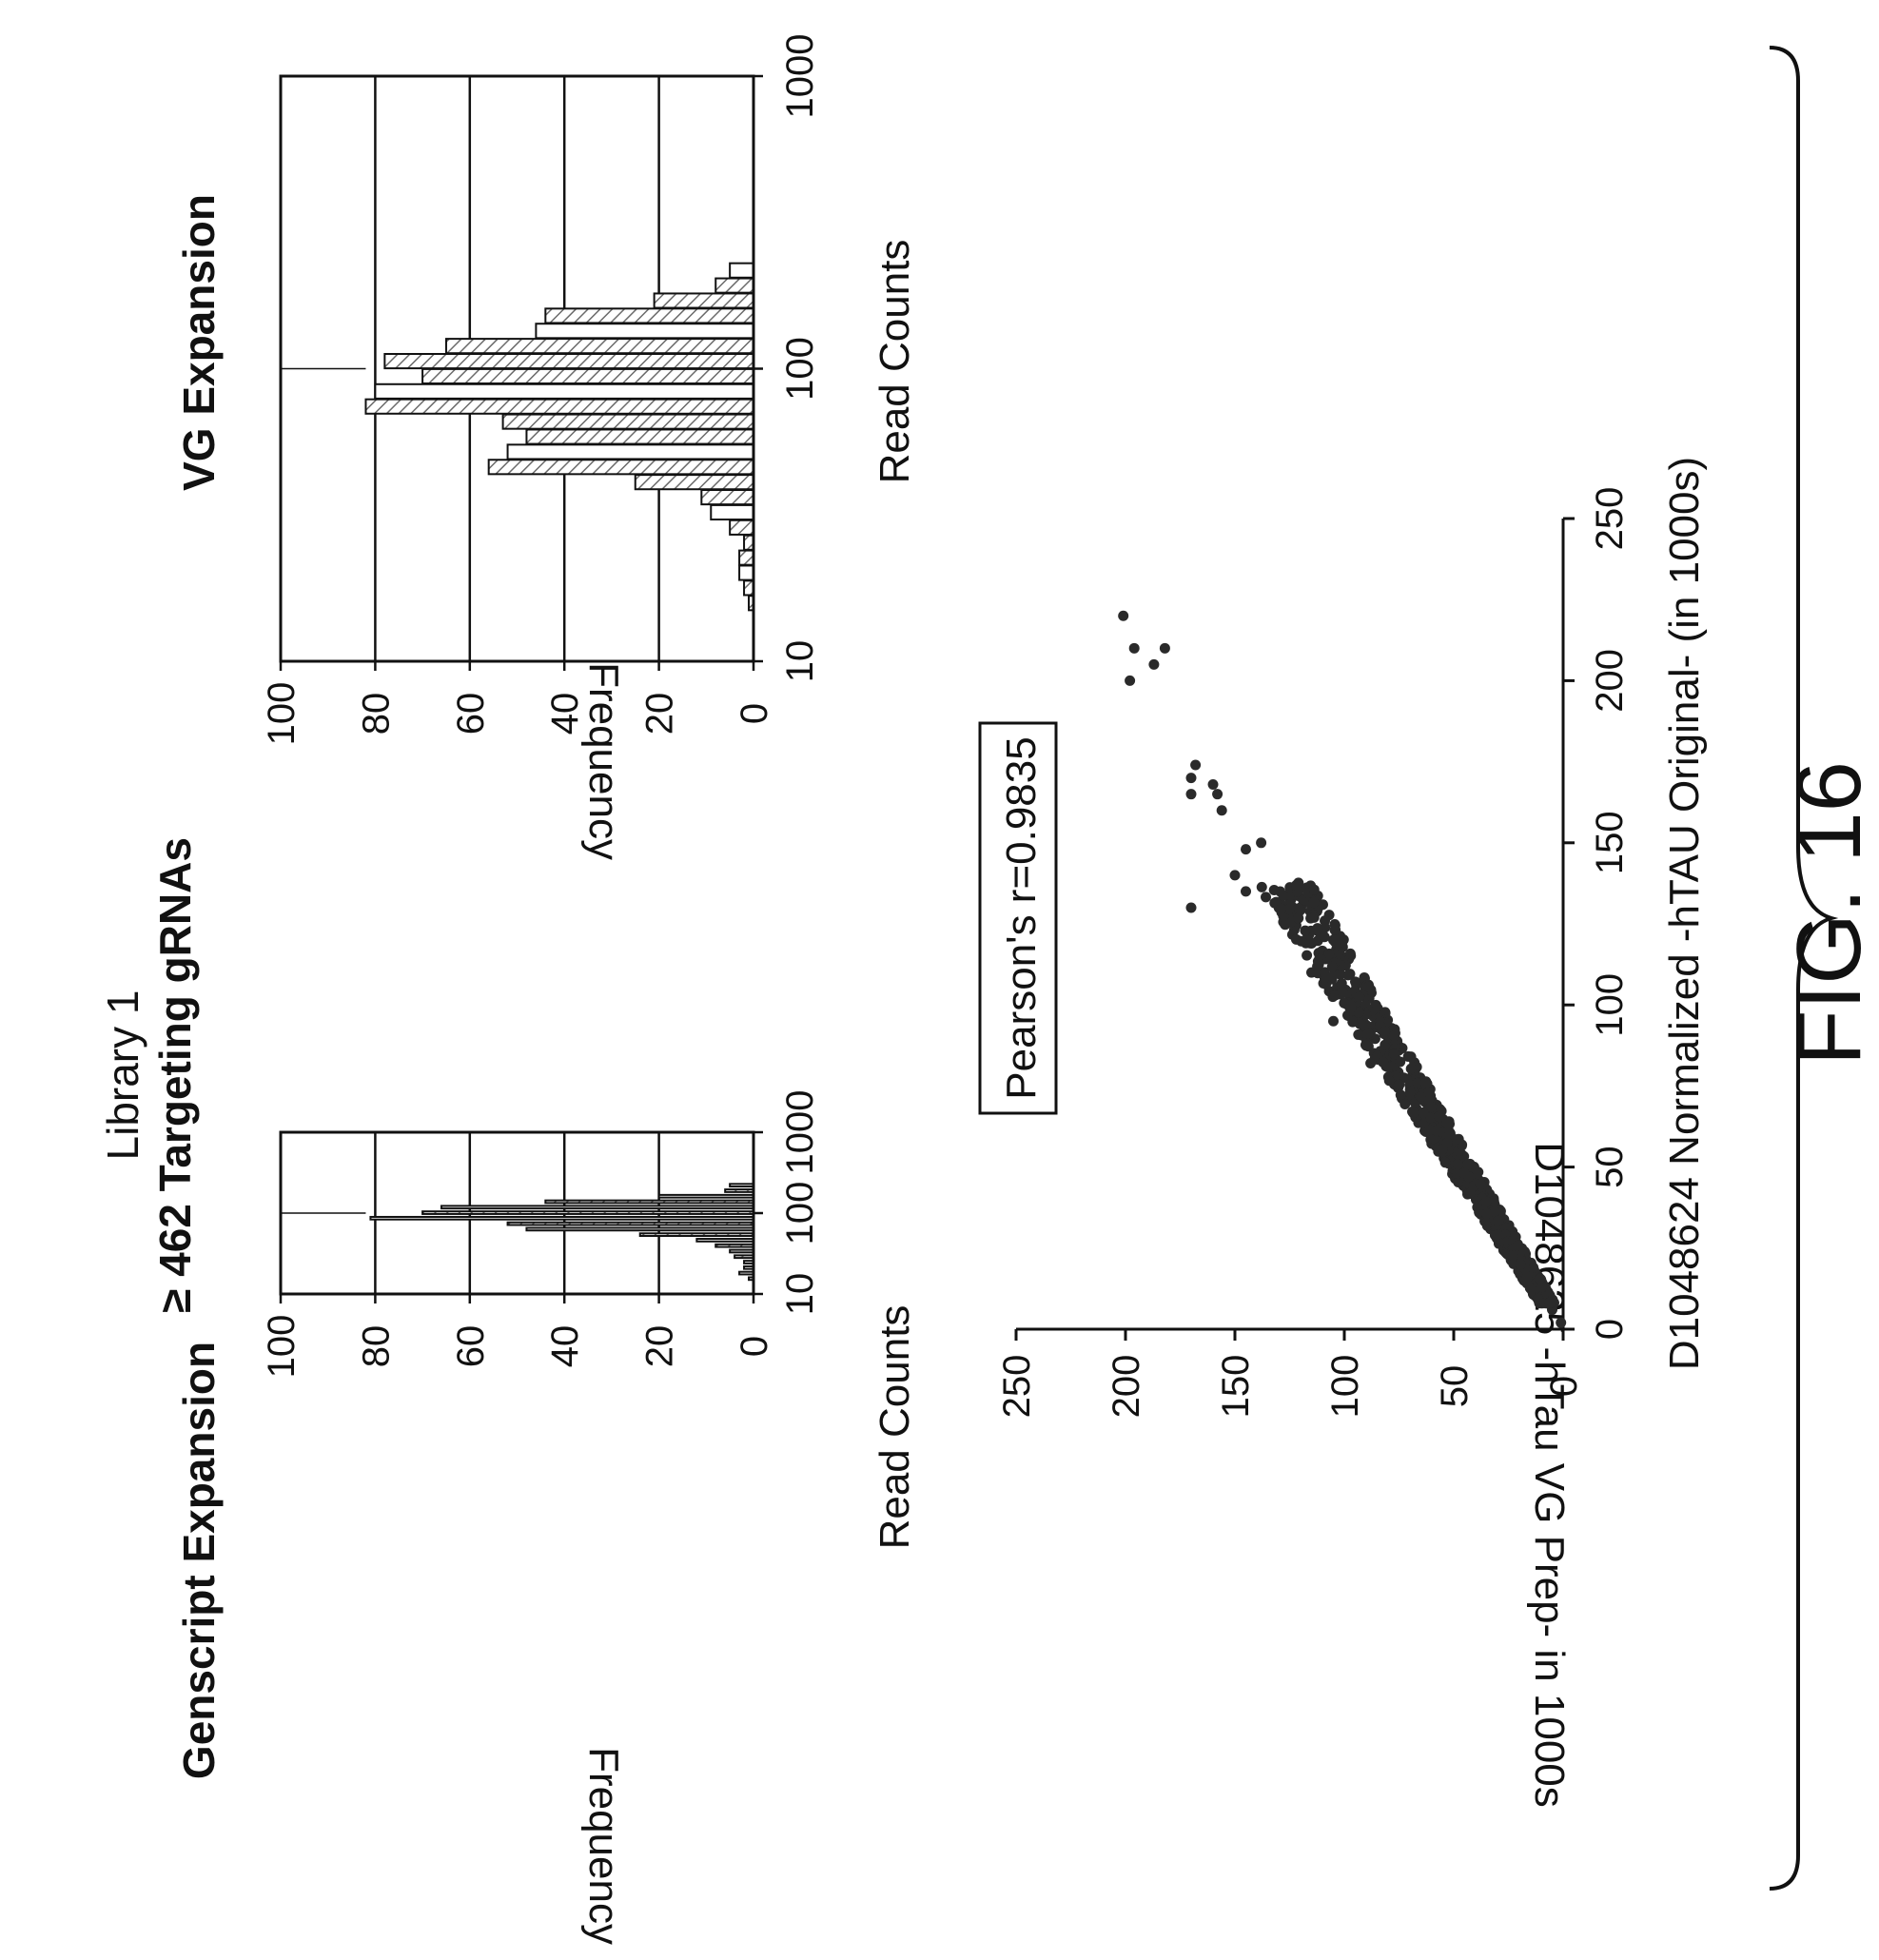  Describe the element at coordinates (199, 342) in the screenshot. I see `vg-title: VG Expansion` at that location.